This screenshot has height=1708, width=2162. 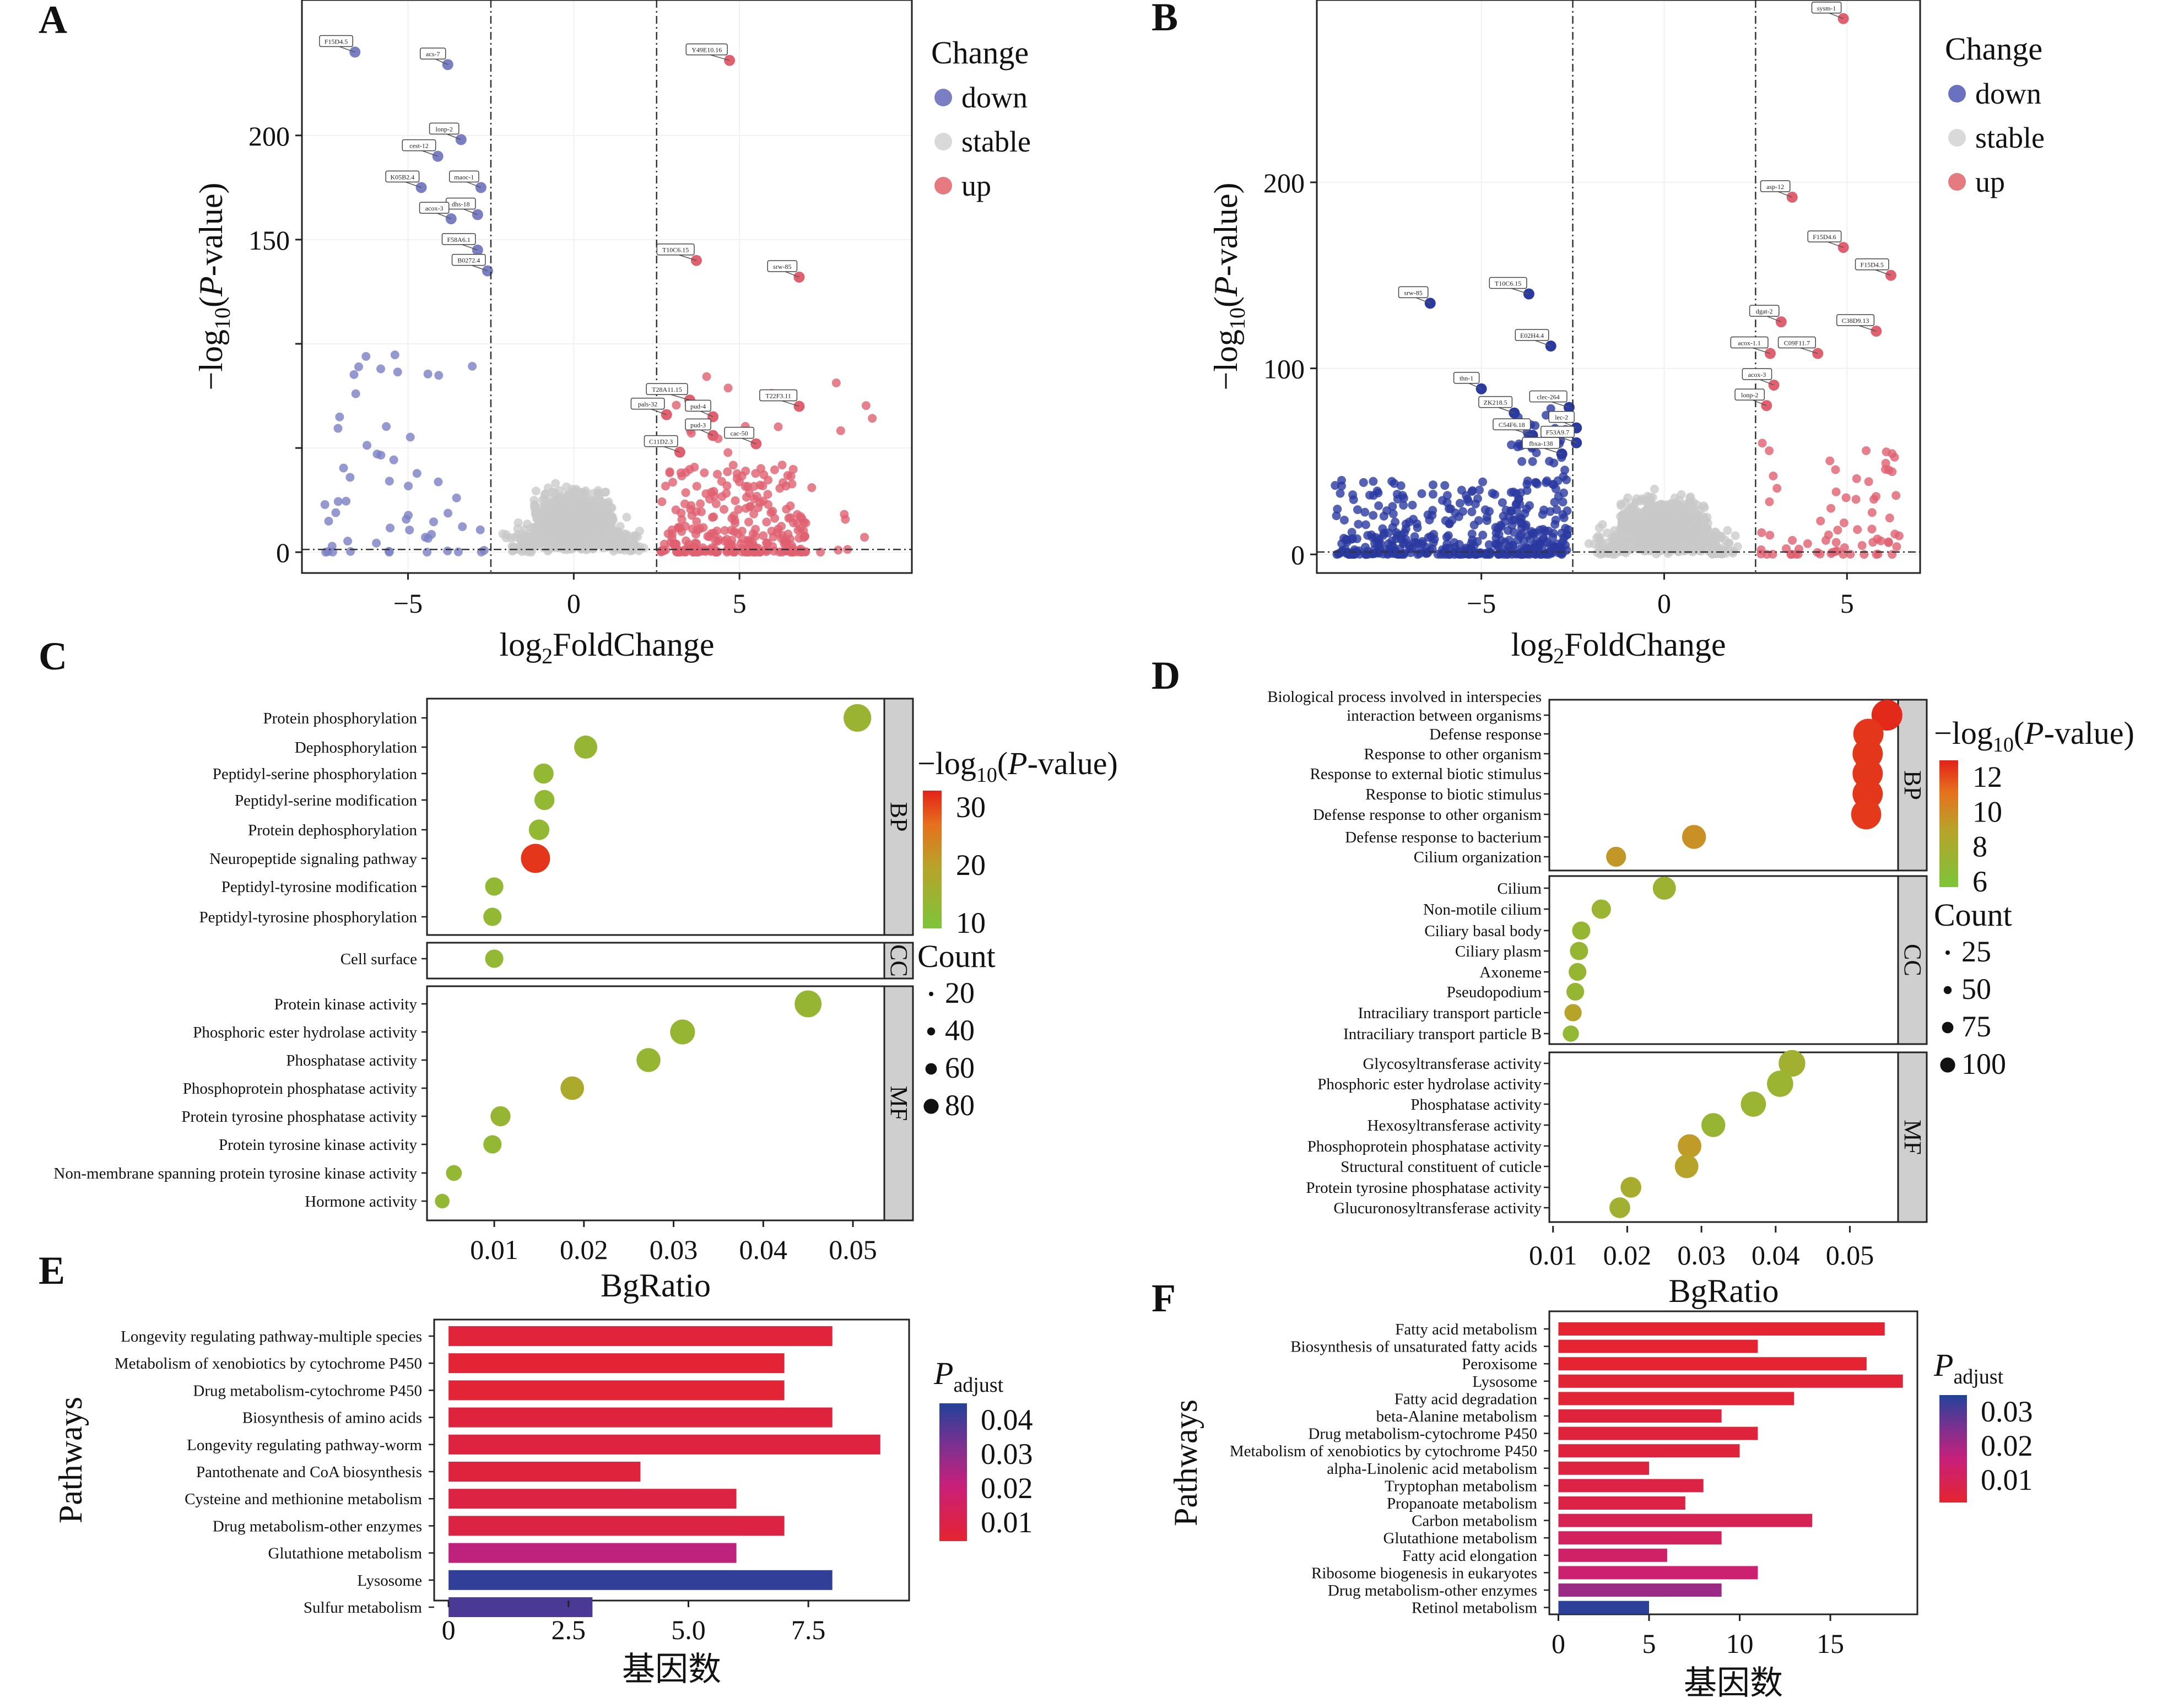 I want to click on gene-label: srw-85, so click(x=782, y=267).